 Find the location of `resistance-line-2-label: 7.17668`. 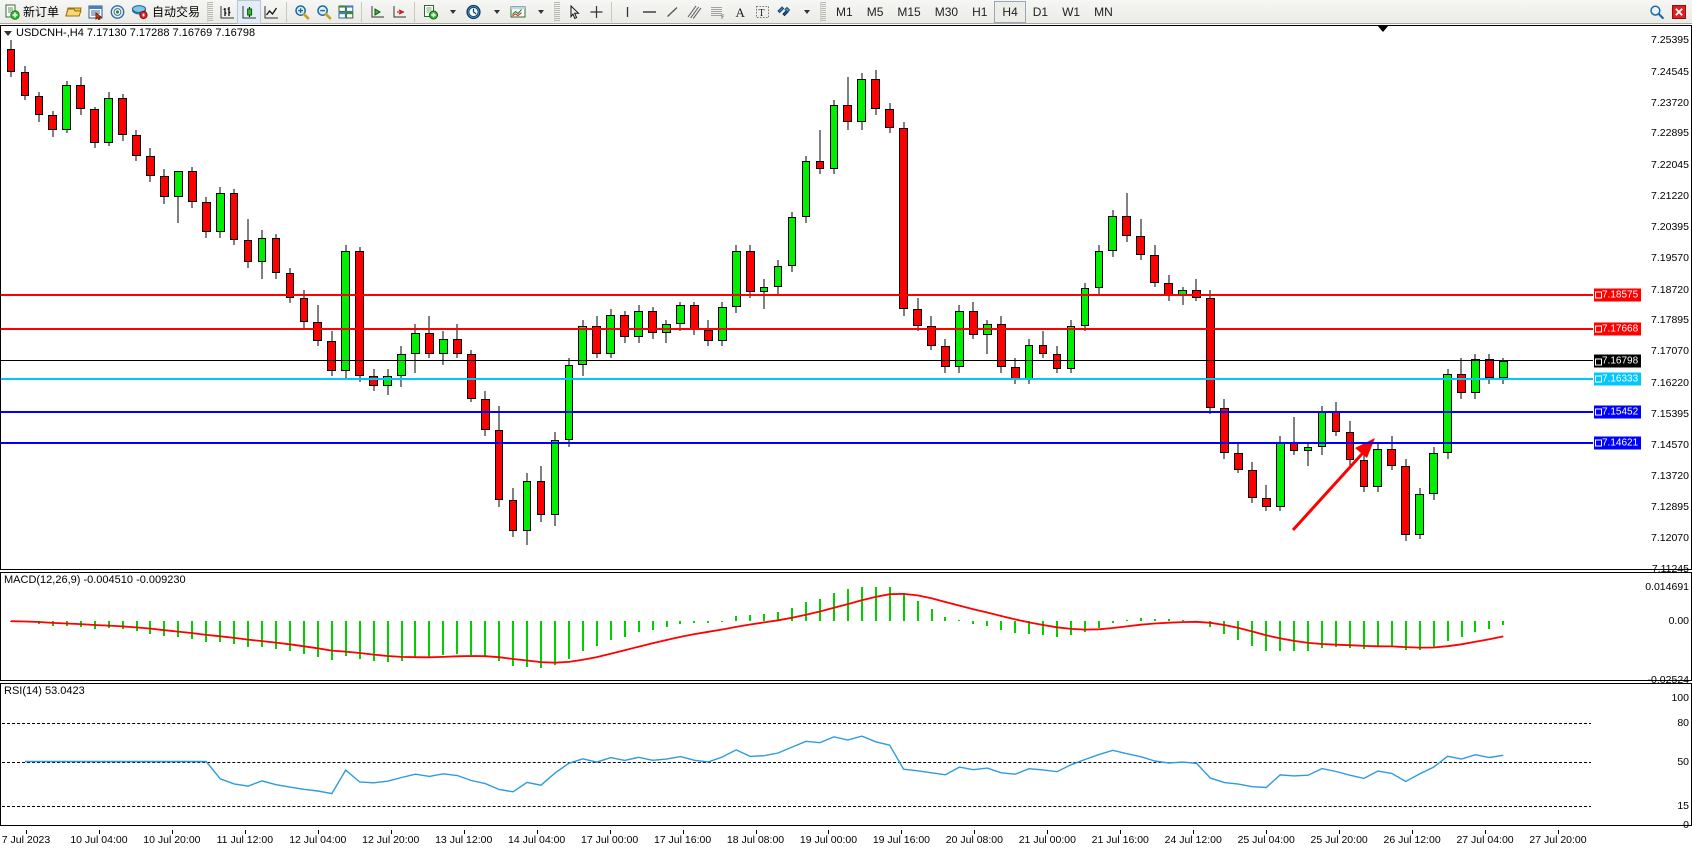

resistance-line-2-label: 7.17668 is located at coordinates (1618, 329).